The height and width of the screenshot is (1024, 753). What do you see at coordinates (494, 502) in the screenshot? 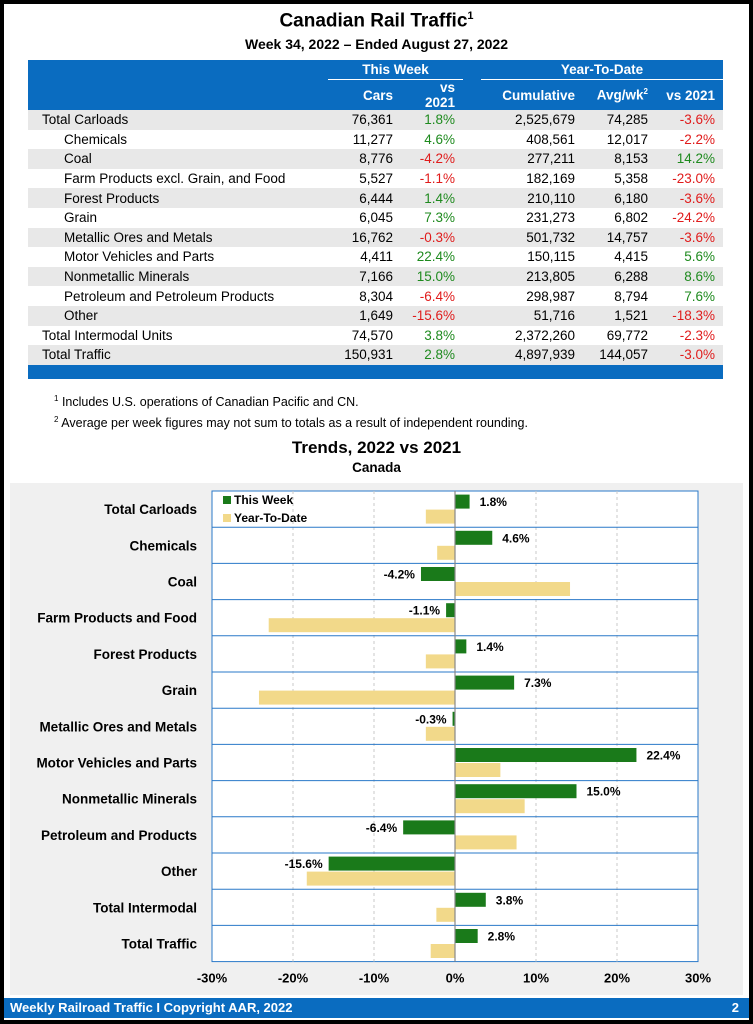
I see `data-label-this-week: 1.8%` at bounding box center [494, 502].